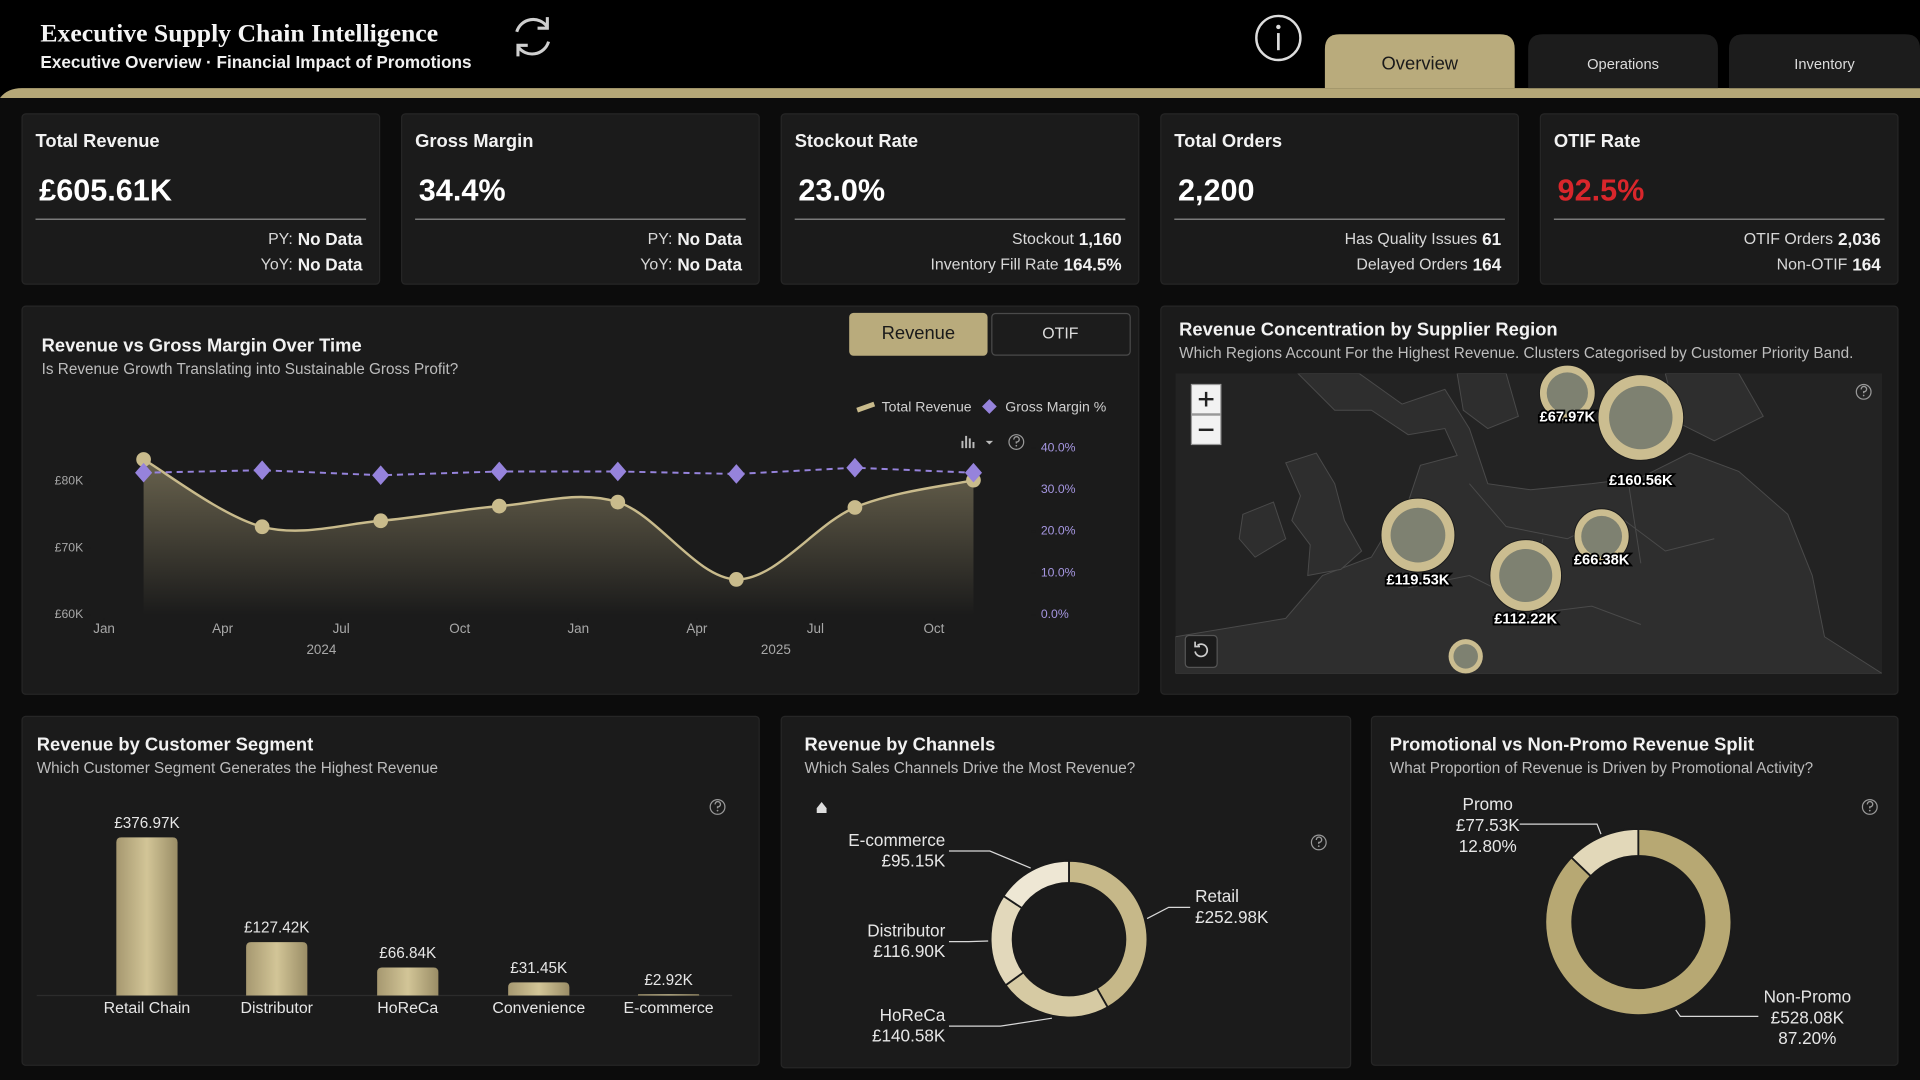 Image resolution: width=1920 pixels, height=1080 pixels. What do you see at coordinates (1232, 917) in the screenshot?
I see `donut-value-label: £252.98K` at bounding box center [1232, 917].